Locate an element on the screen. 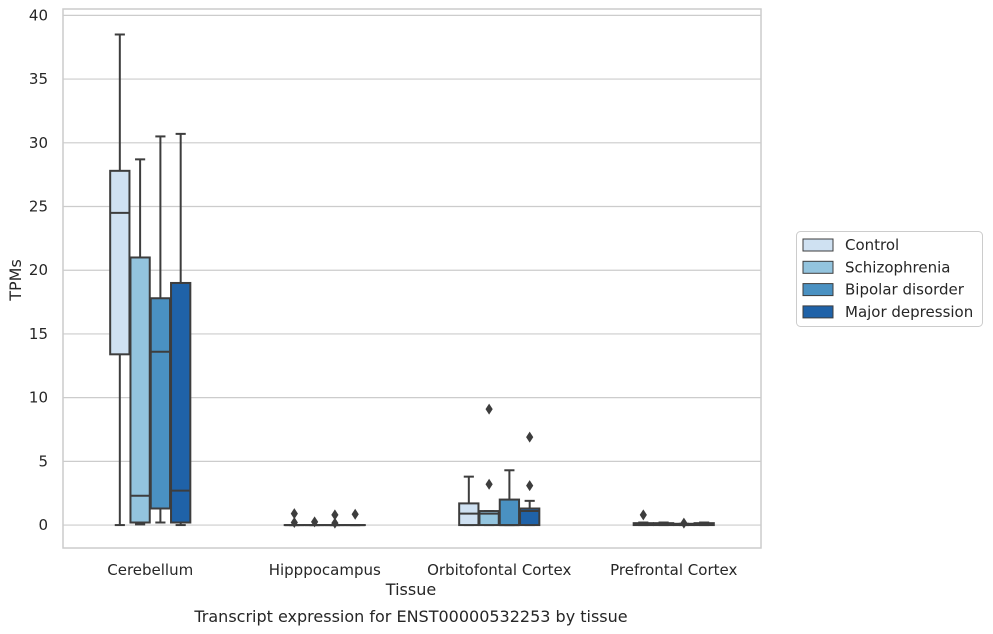  y-tick-label-40: 40 is located at coordinates (38, 15).